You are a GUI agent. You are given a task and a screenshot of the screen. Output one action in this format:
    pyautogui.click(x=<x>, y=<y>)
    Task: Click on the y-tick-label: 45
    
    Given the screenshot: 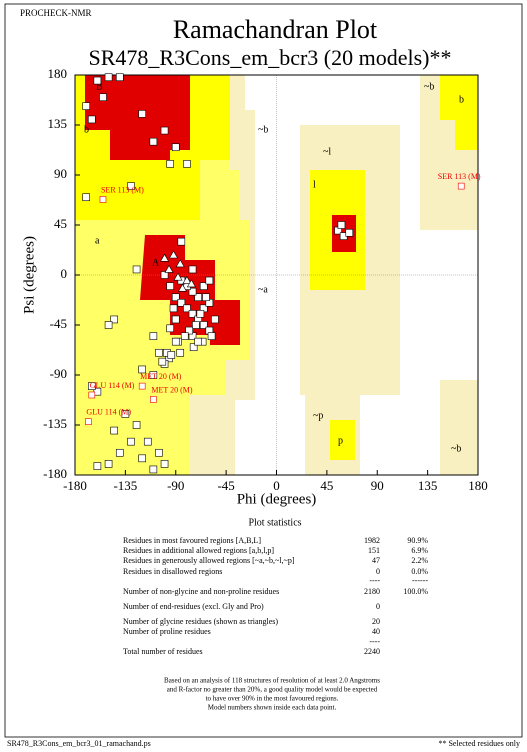 What is the action you would take?
    pyautogui.click(x=60, y=223)
    